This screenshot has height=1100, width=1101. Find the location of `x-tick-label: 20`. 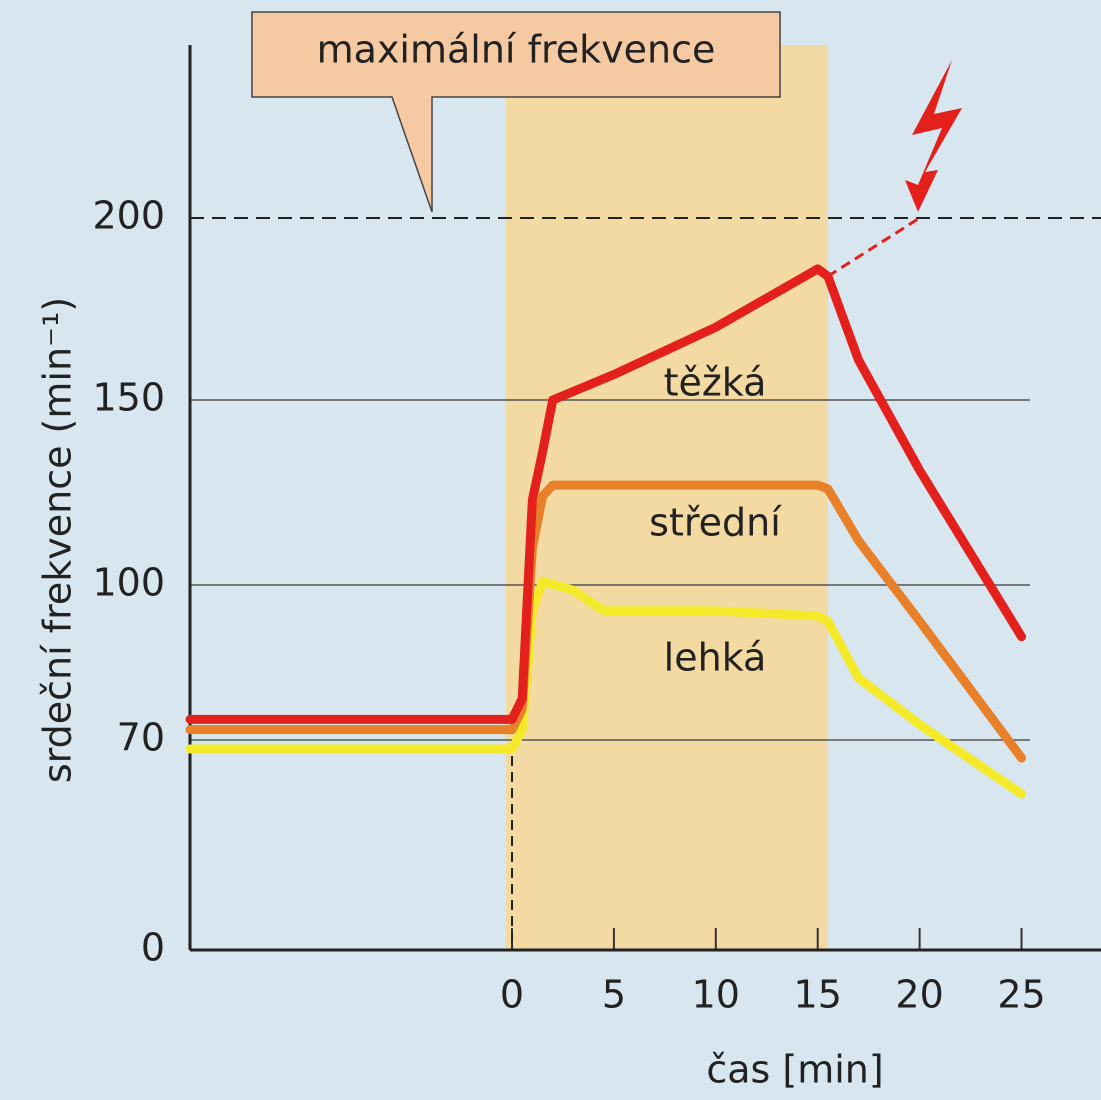

x-tick-label: 20 is located at coordinates (919, 995).